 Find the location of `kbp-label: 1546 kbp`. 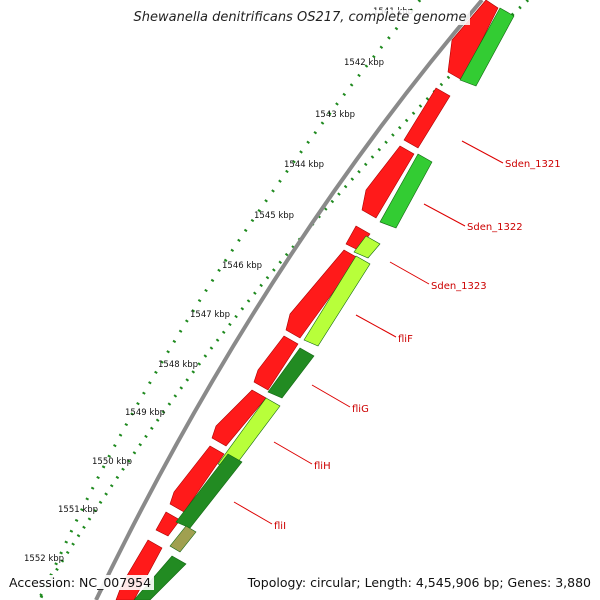

kbp-label: 1546 kbp is located at coordinates (242, 266).